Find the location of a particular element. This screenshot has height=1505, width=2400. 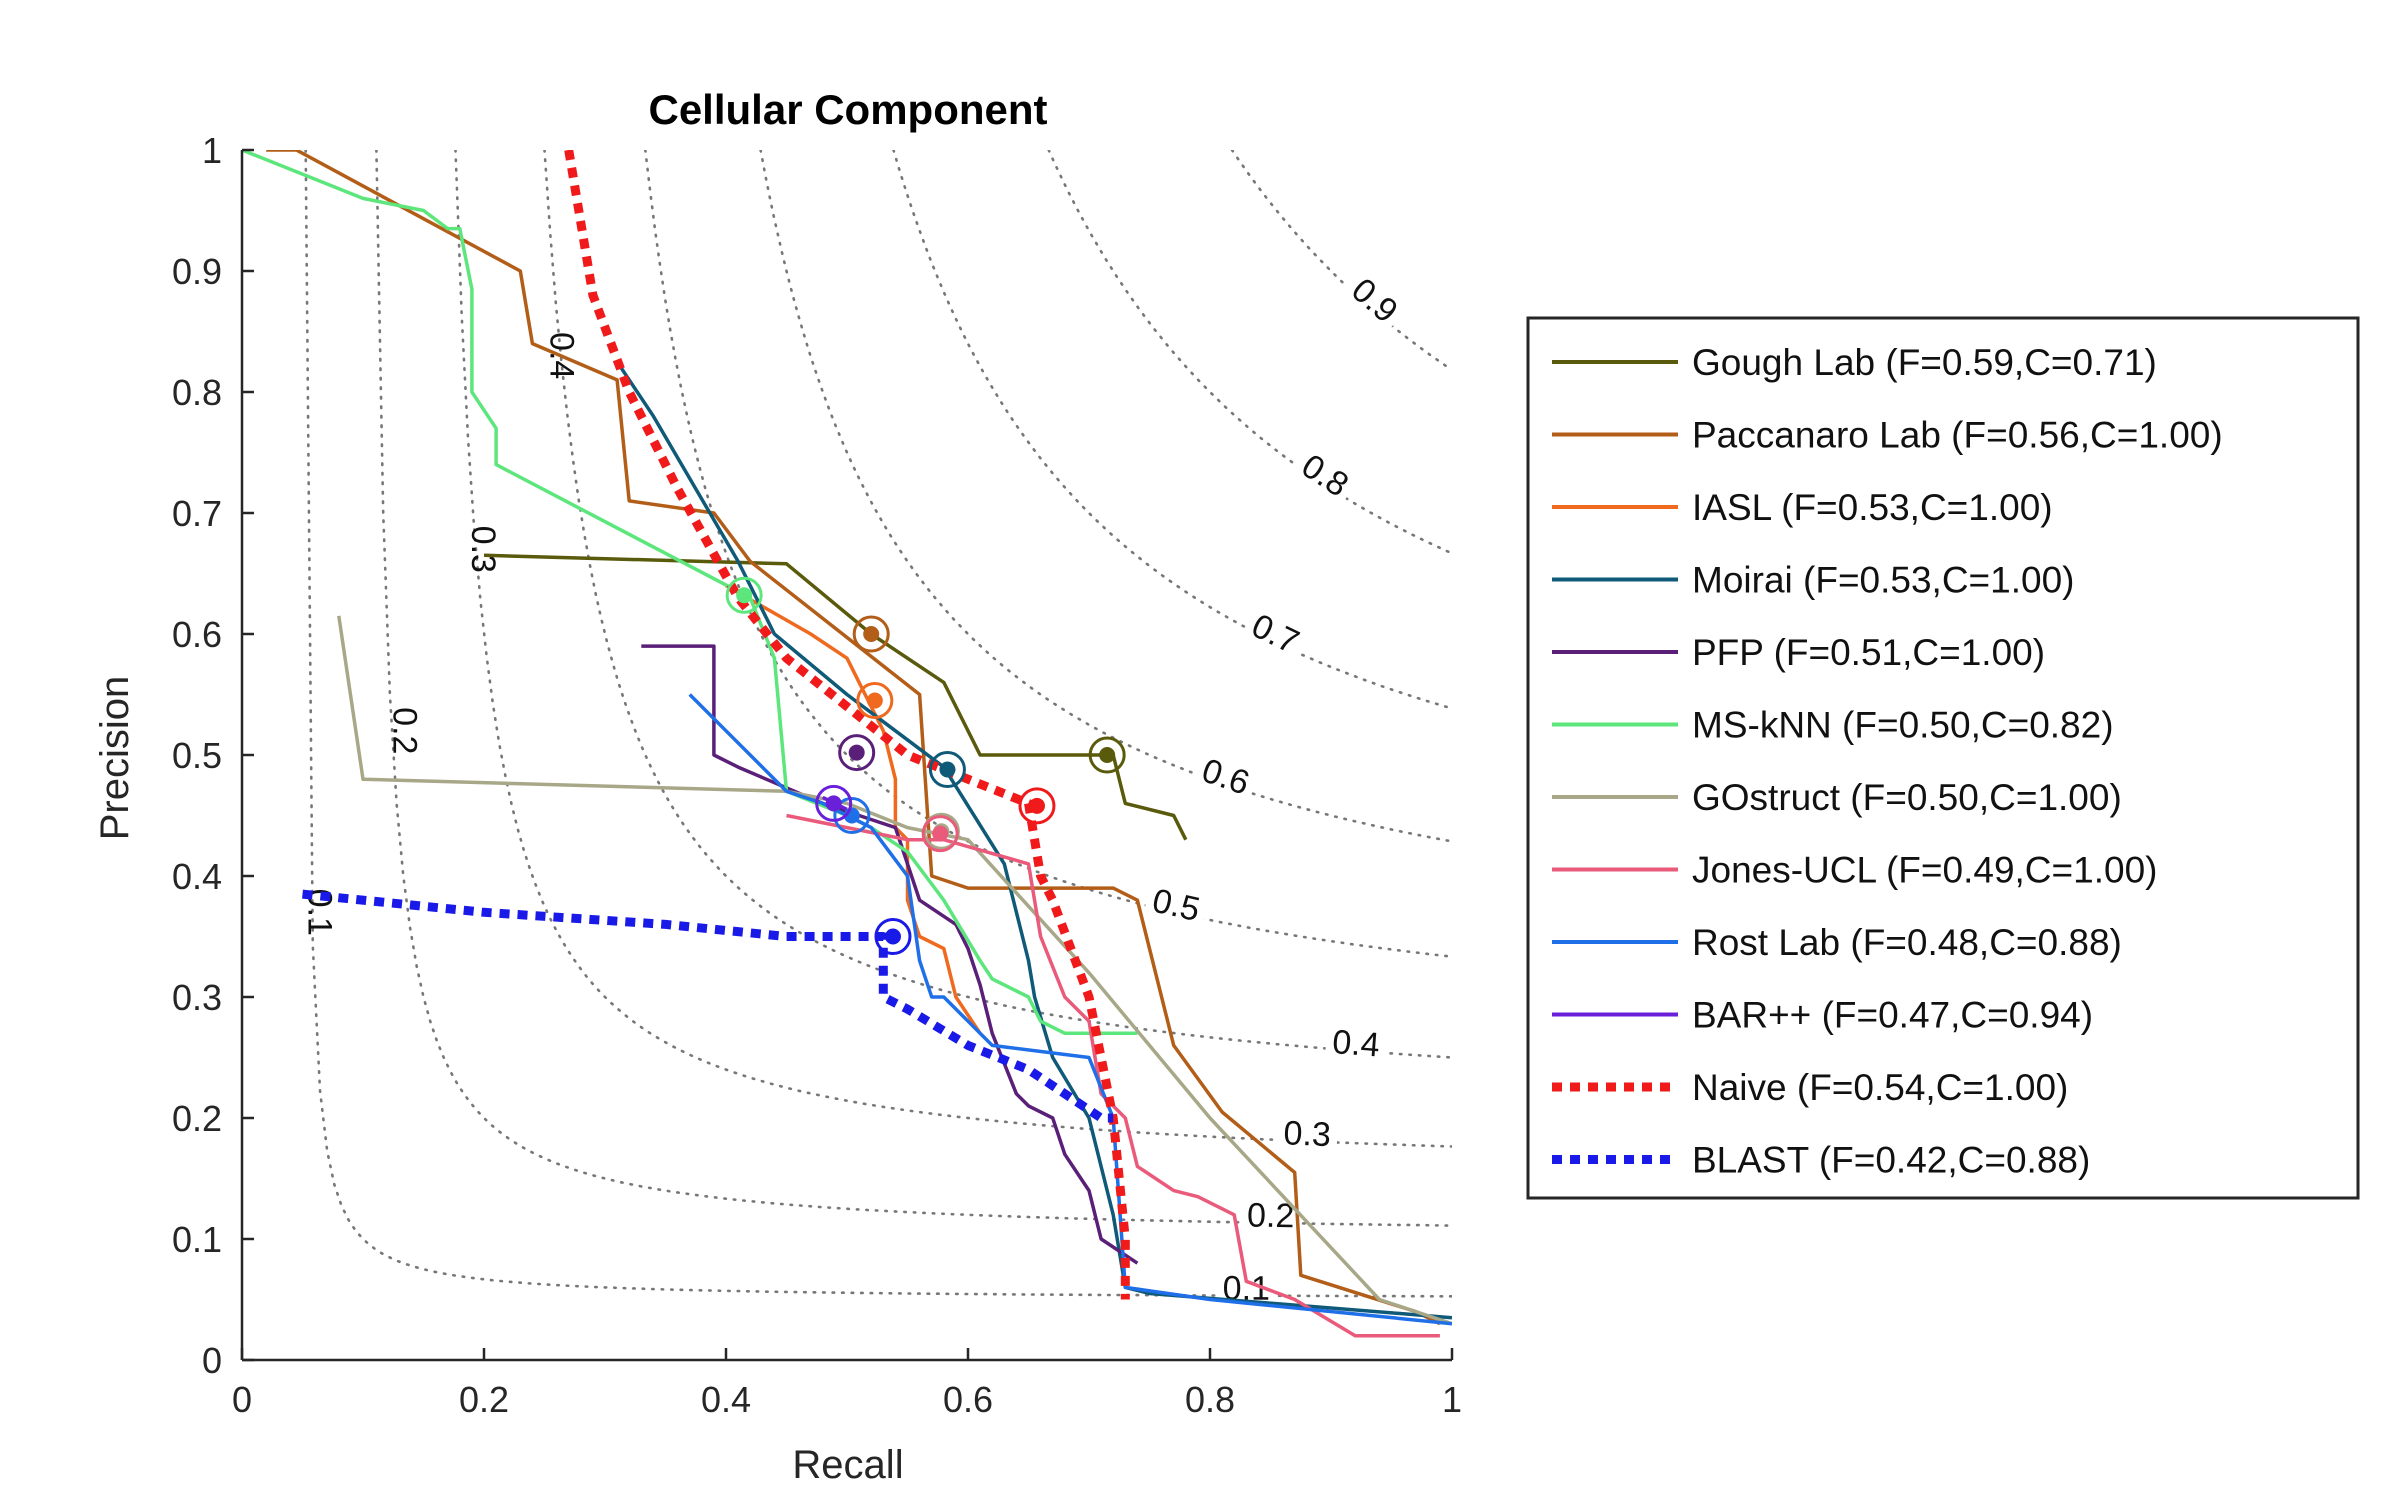

legend-label-5: MS-kNN (F=0.50,C=0.82) is located at coordinates (1903, 725).